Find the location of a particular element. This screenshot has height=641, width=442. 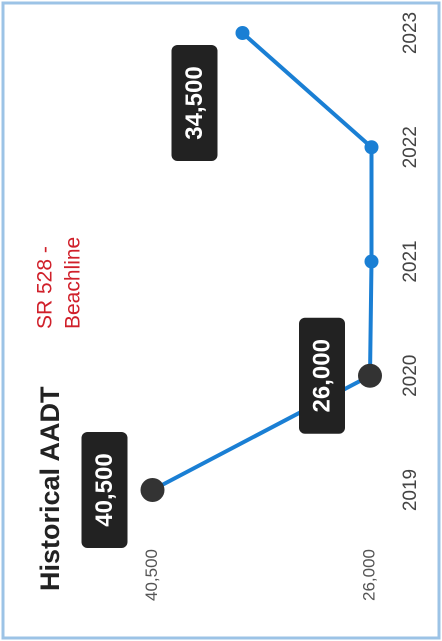

x-tick-label: 2023 is located at coordinates (410, 33).